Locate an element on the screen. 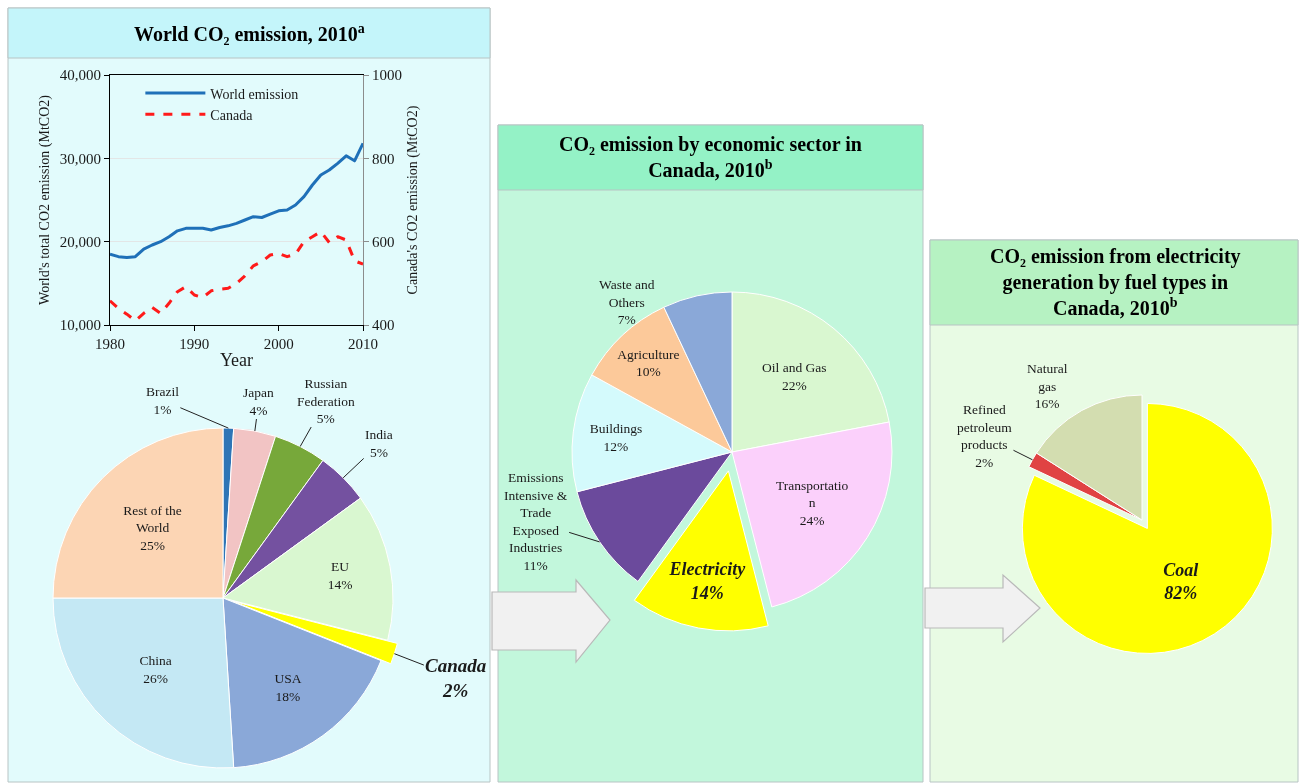 The height and width of the screenshot is (783, 1299). data-label: 11% is located at coordinates (535, 565).